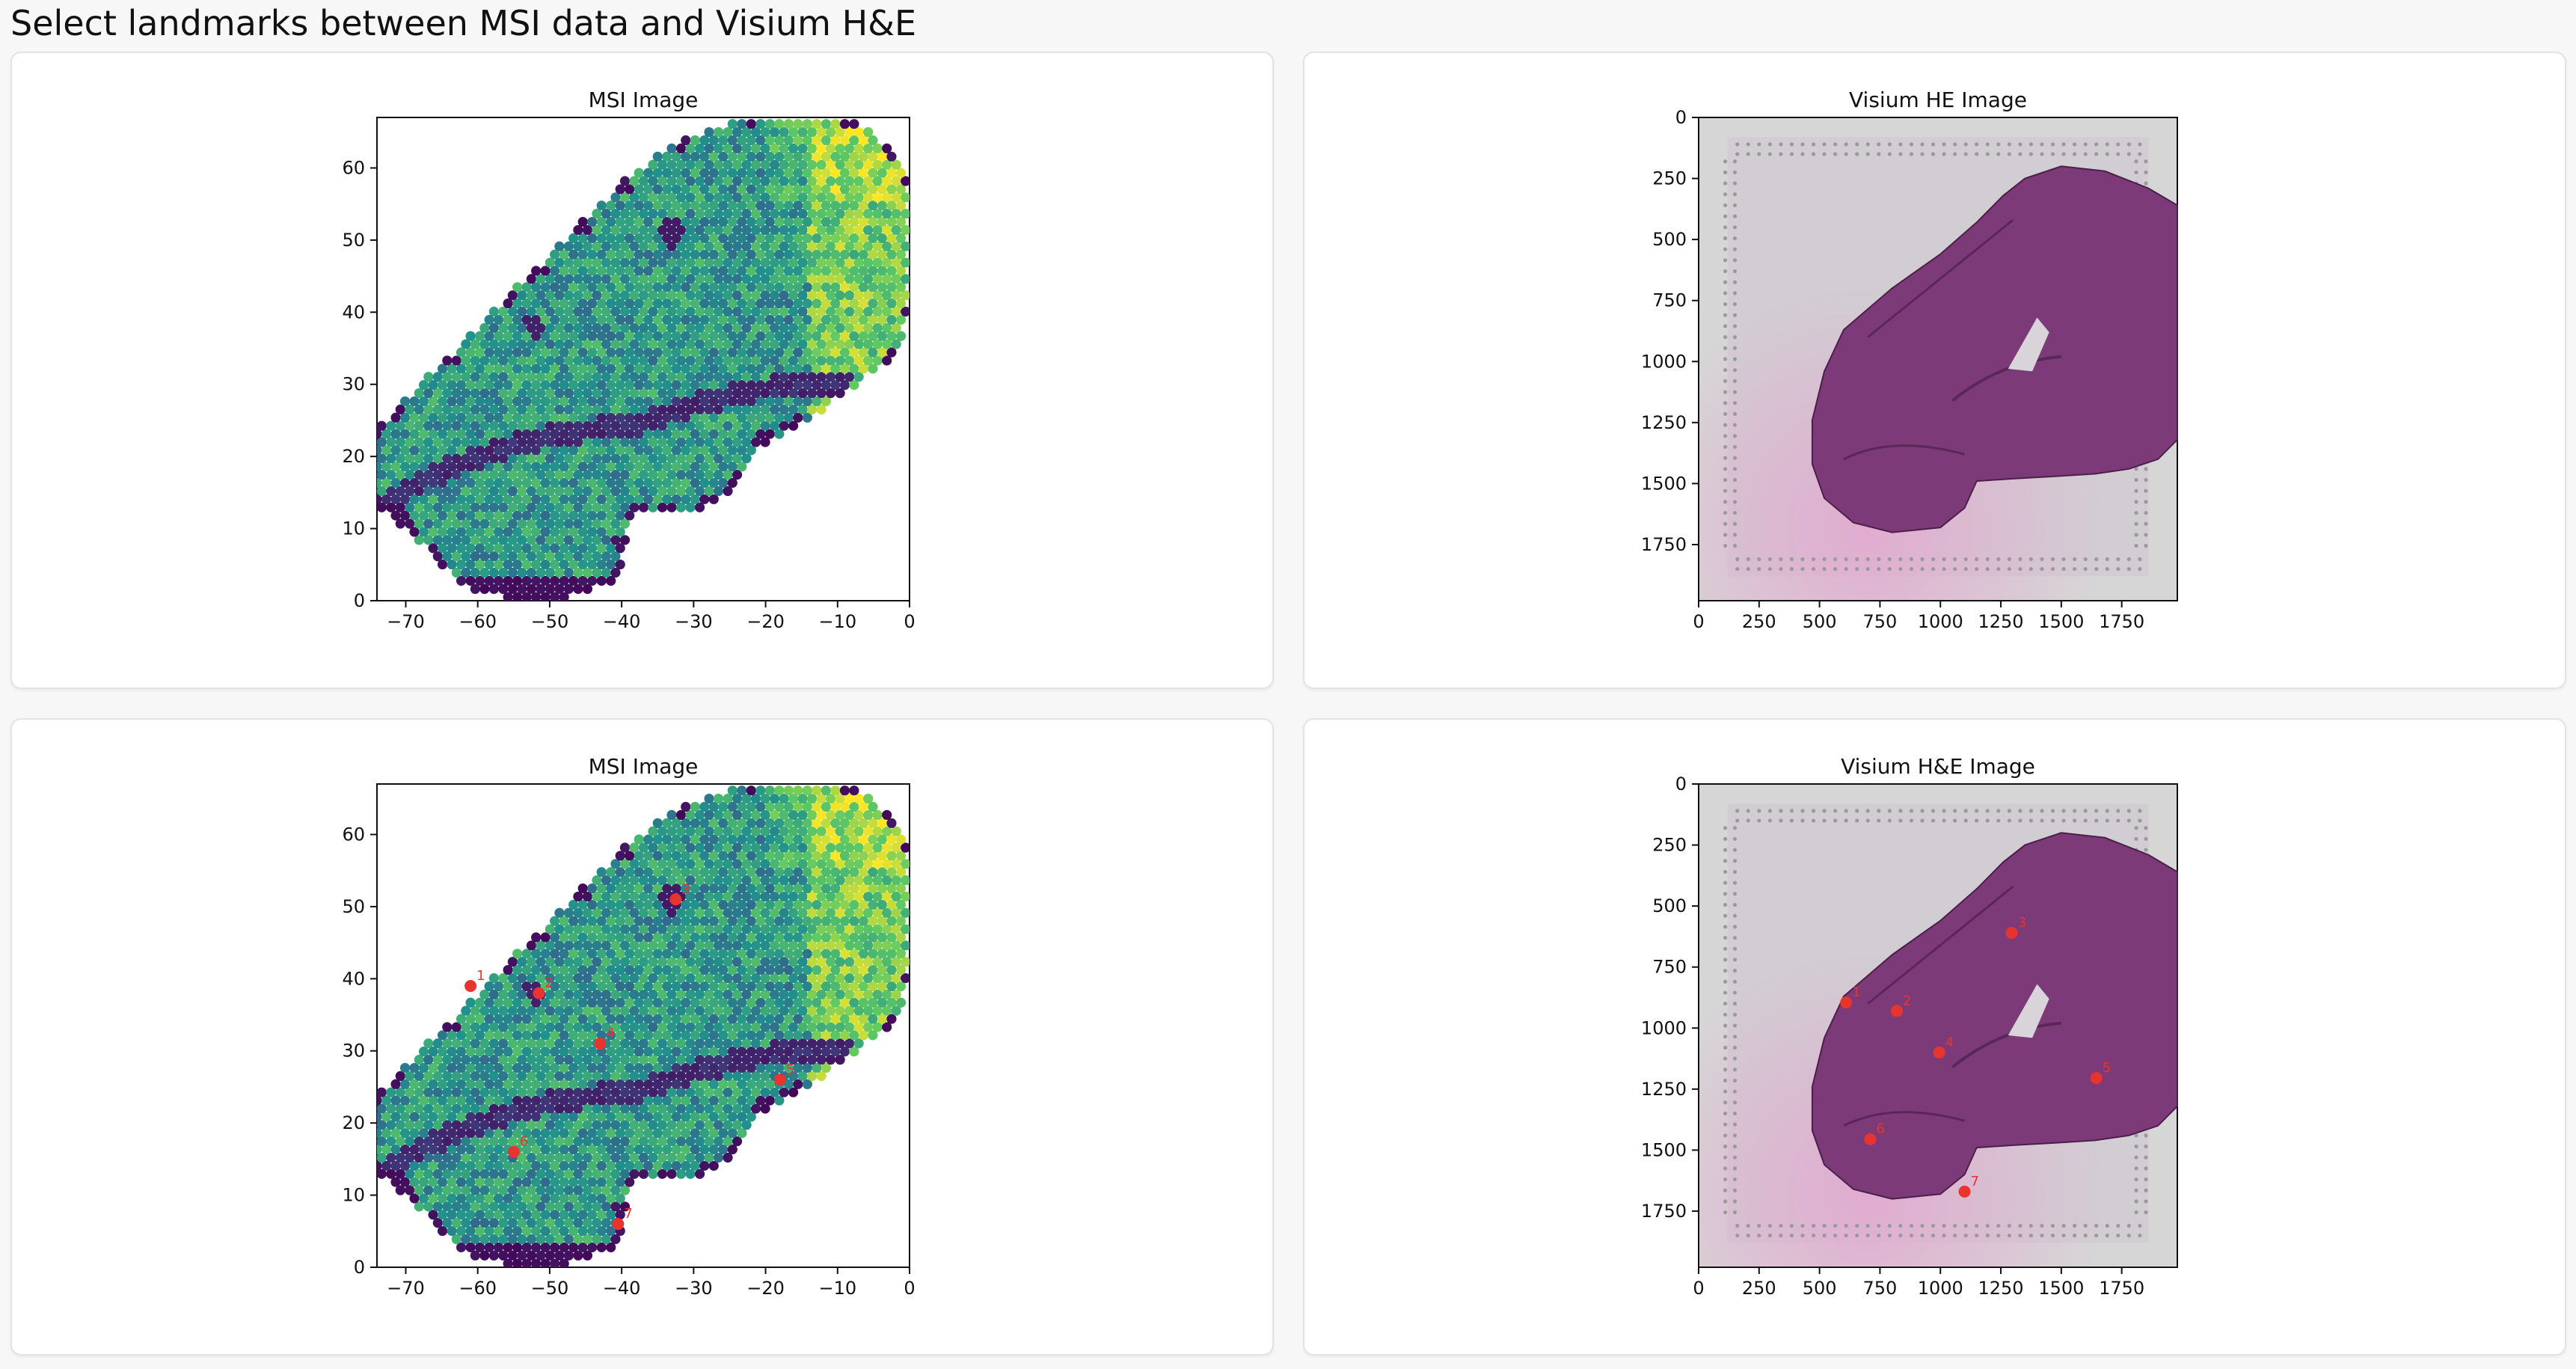  Describe the element at coordinates (628, 1214) in the screenshot. I see `msi-bottom-landmark-label: 7` at that location.